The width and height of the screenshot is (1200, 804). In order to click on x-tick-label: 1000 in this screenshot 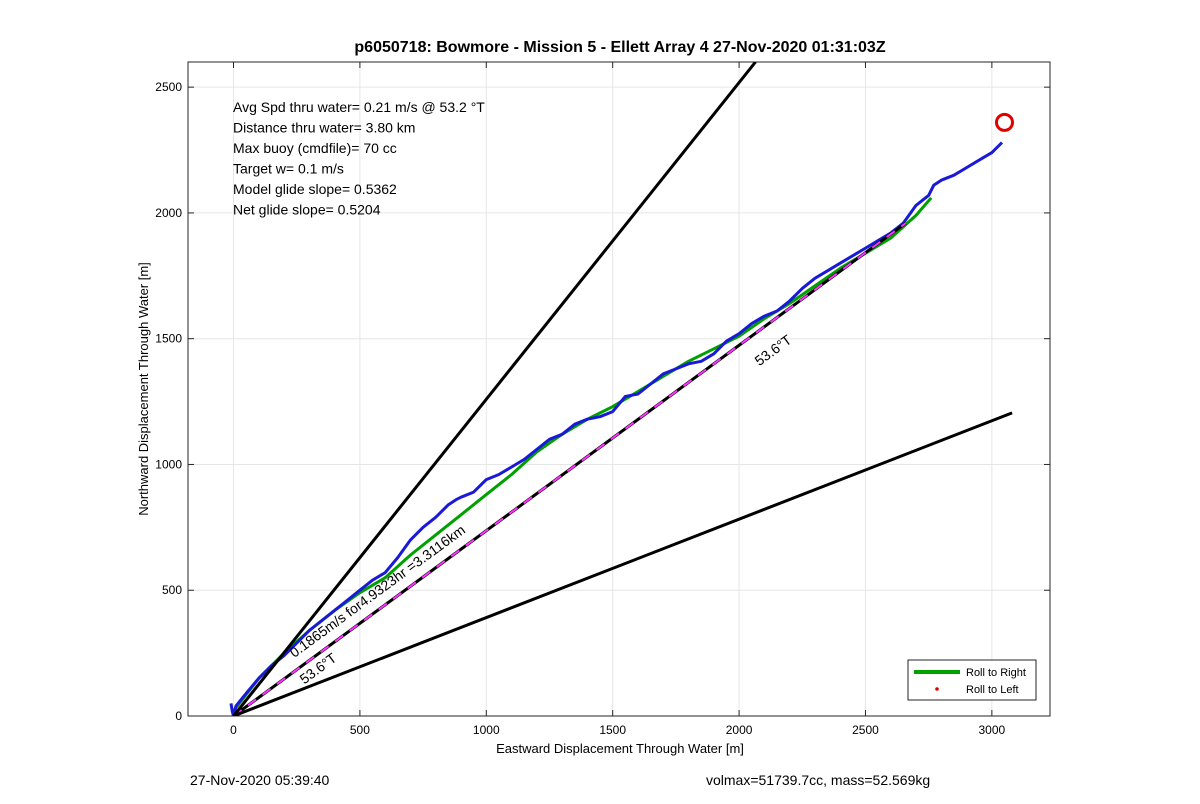, I will do `click(486, 730)`.